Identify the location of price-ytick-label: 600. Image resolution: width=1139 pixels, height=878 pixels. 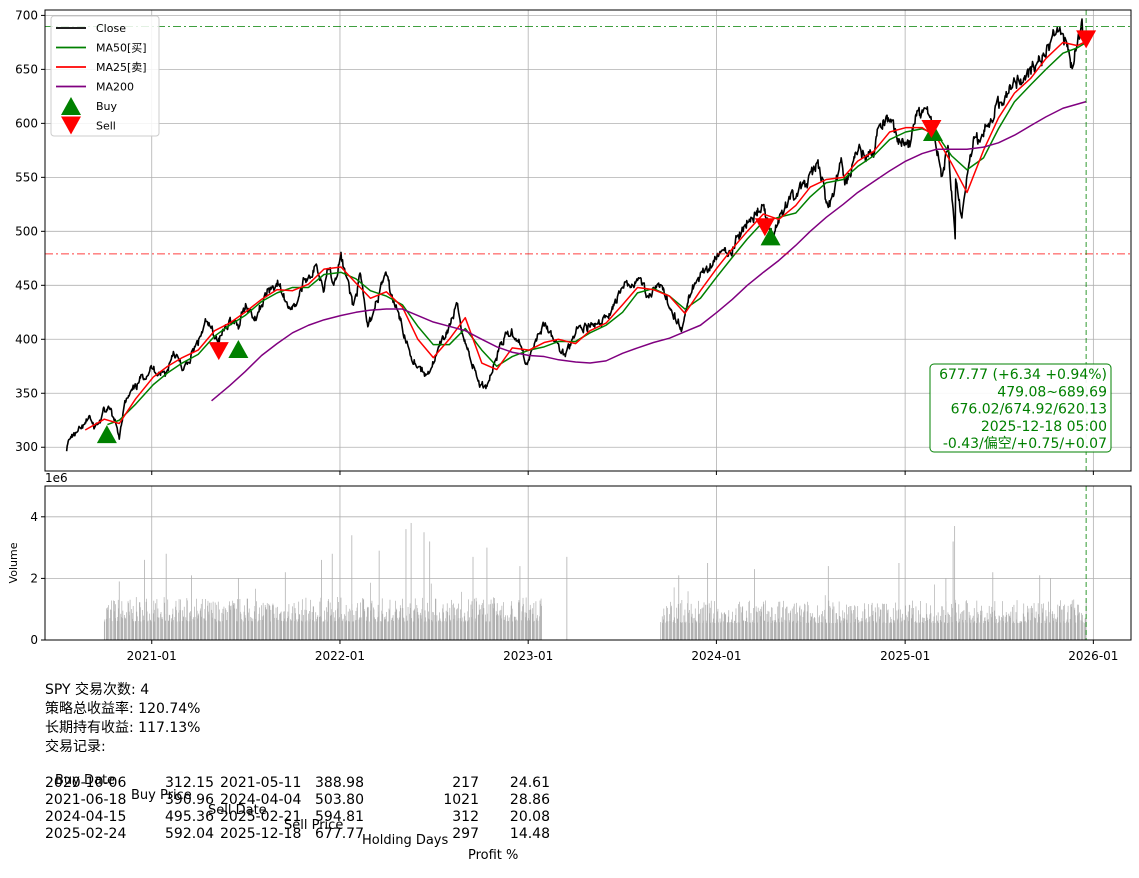
(26, 123).